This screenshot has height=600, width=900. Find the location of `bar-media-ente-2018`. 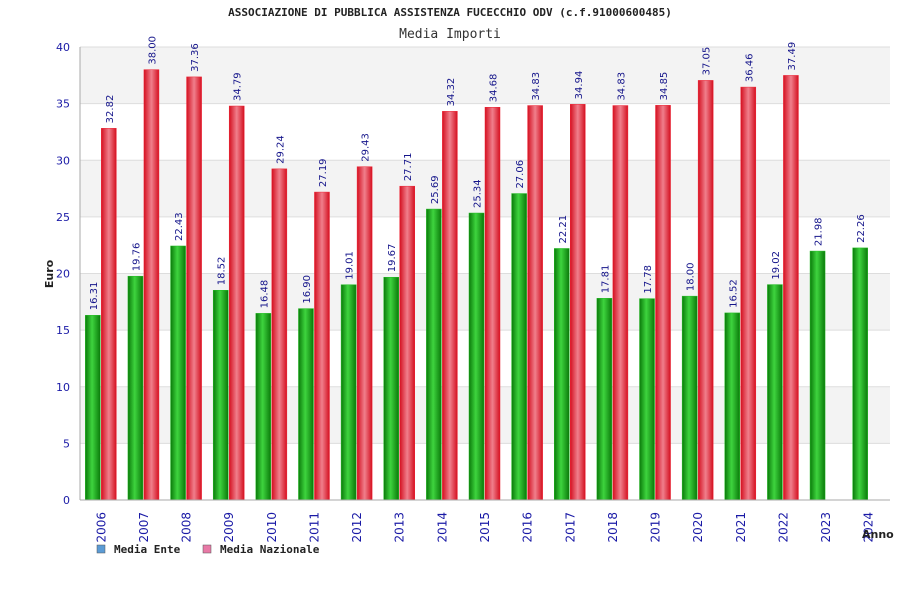

bar-media-ente-2018 is located at coordinates (604, 399).